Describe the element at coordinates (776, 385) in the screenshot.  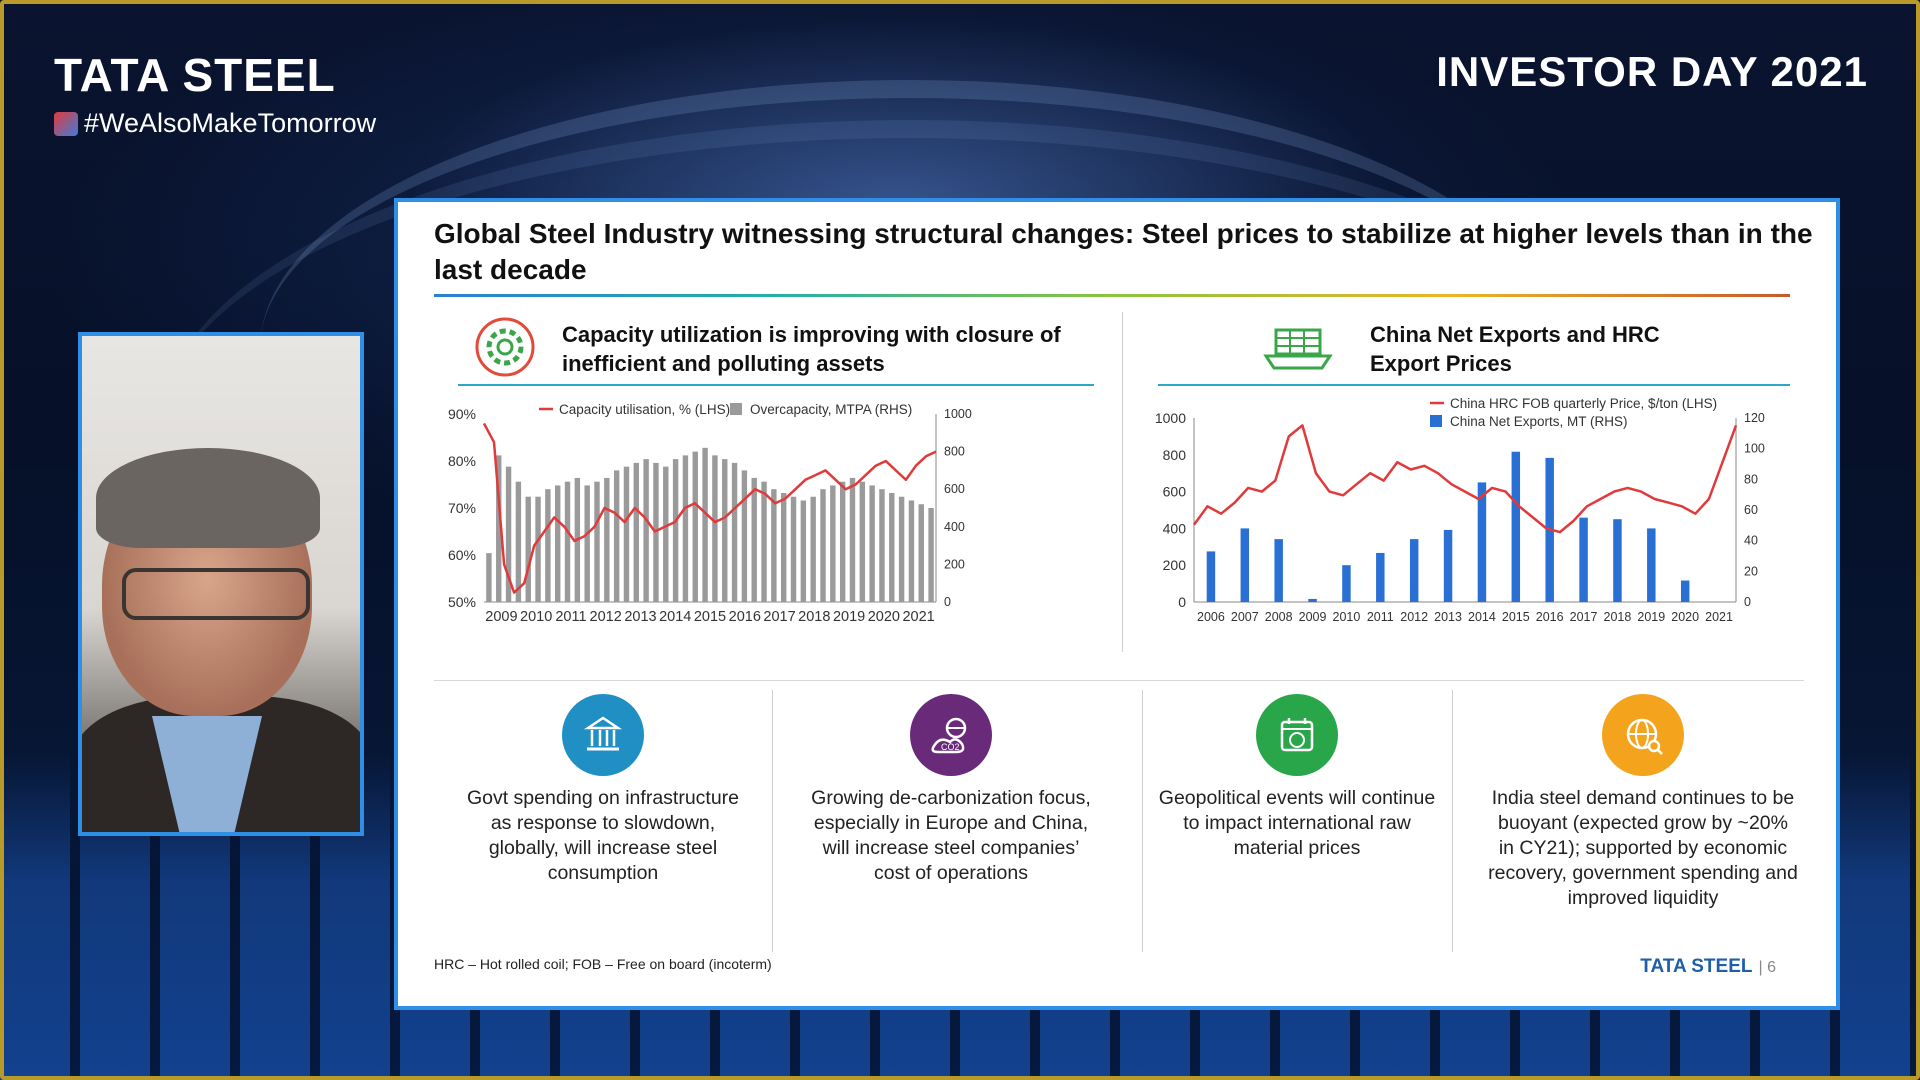
I see `left-panel-rule` at that location.